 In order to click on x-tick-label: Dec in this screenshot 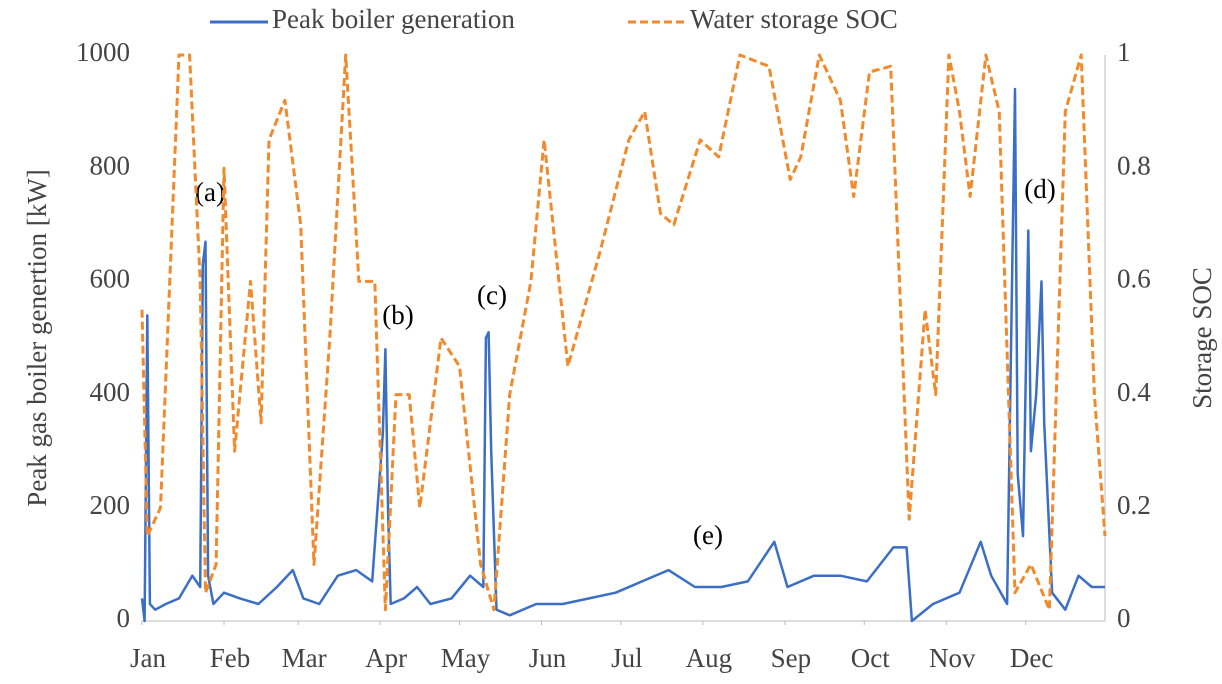, I will do `click(1031, 658)`.